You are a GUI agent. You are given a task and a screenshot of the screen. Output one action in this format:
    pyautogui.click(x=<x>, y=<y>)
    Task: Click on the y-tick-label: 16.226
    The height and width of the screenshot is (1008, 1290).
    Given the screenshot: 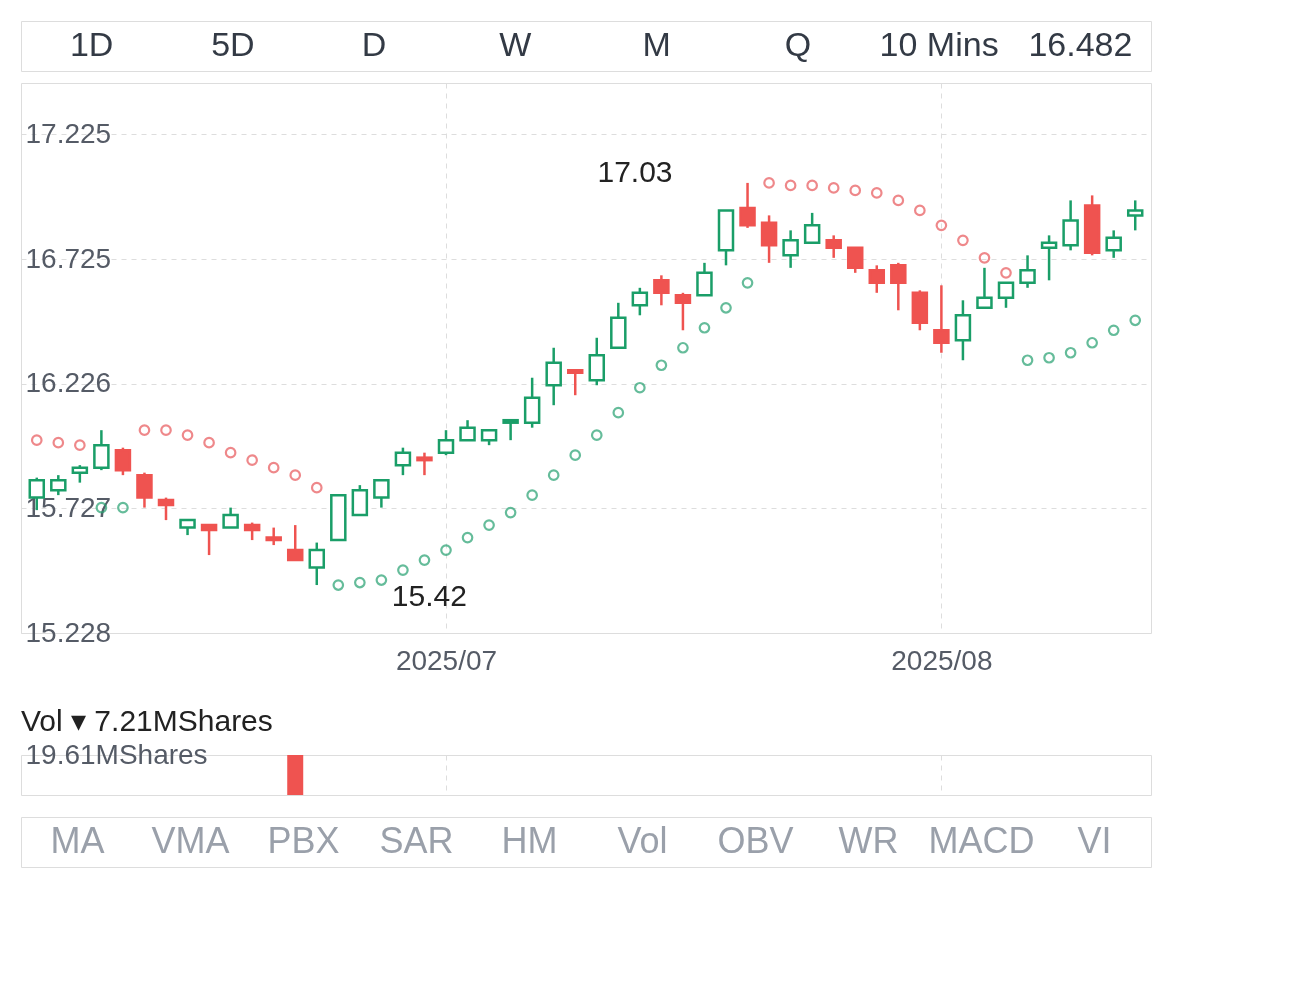 What is the action you would take?
    pyautogui.click(x=68, y=383)
    